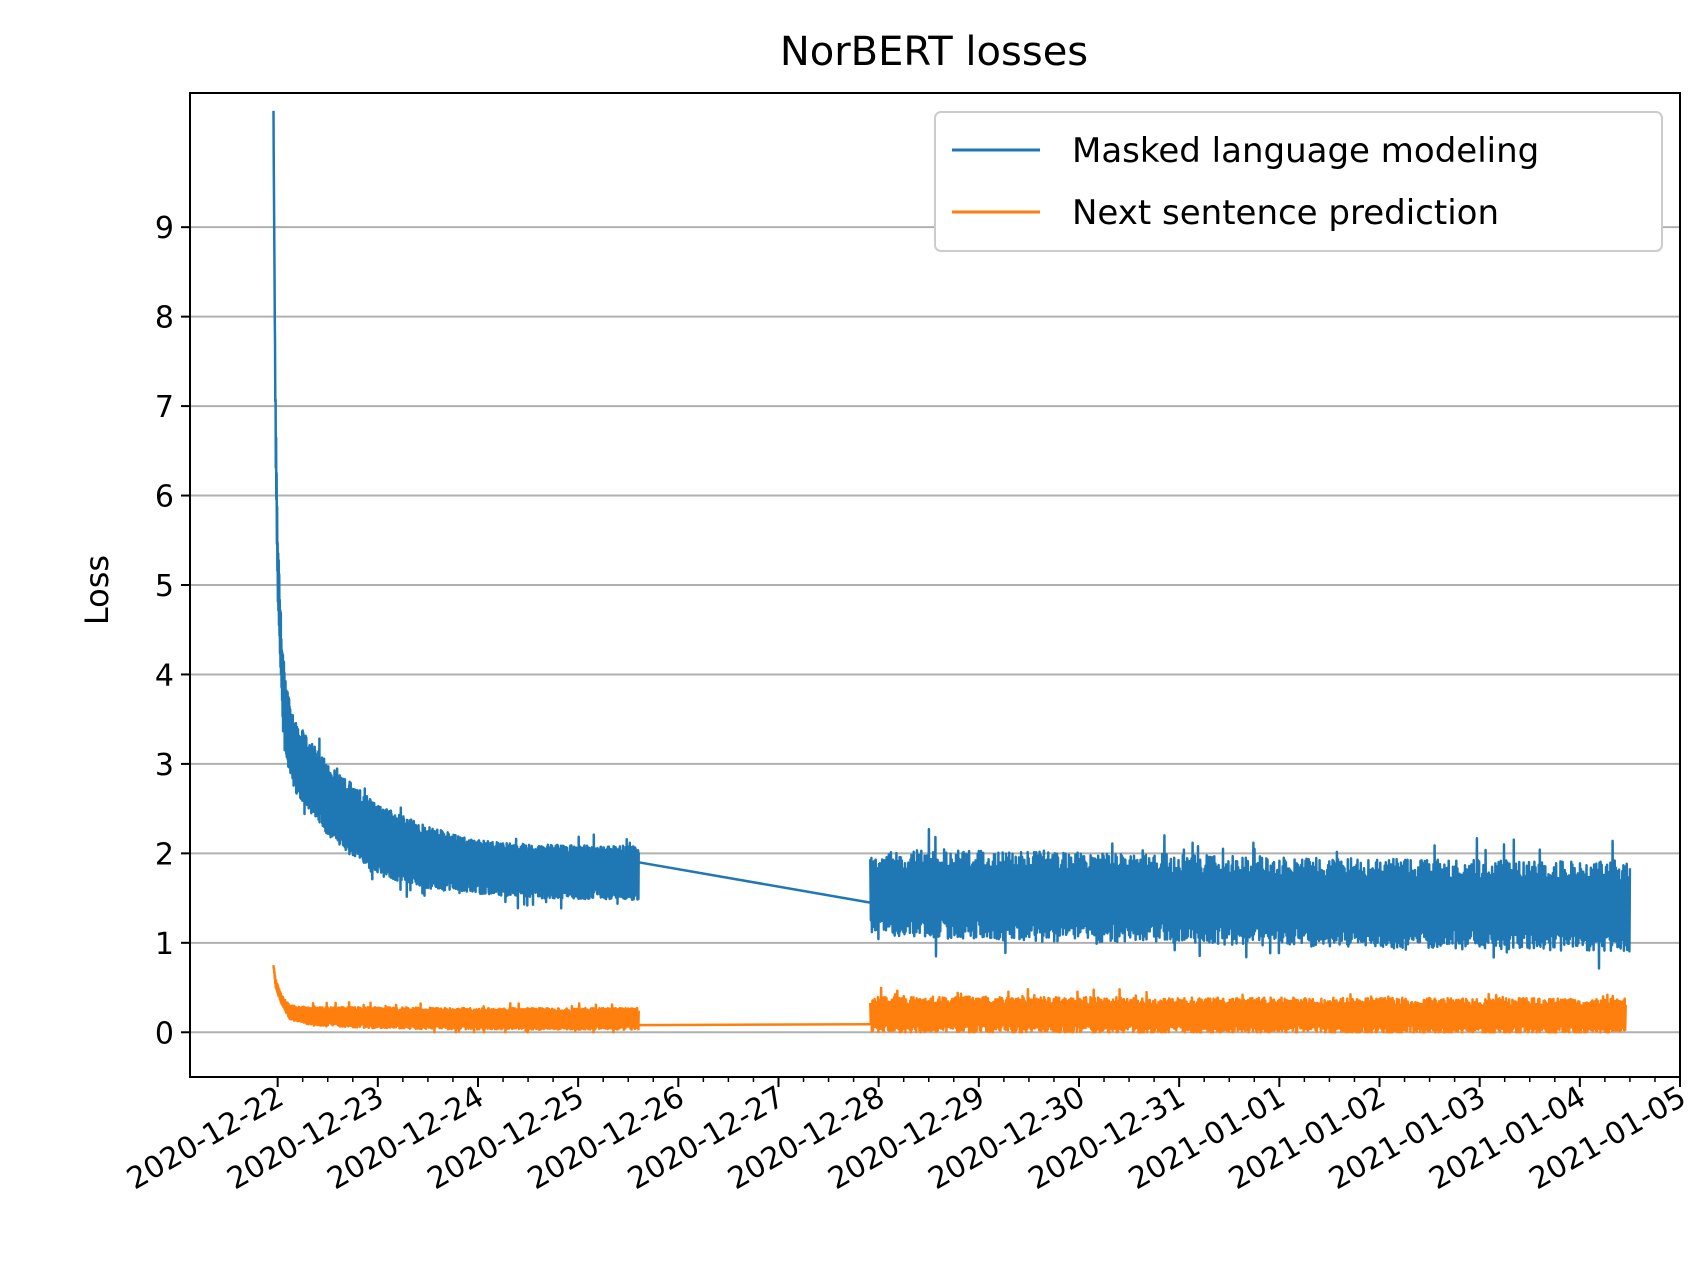 The height and width of the screenshot is (1288, 1705). I want to click on y-axis-label: Loss, so click(97, 590).